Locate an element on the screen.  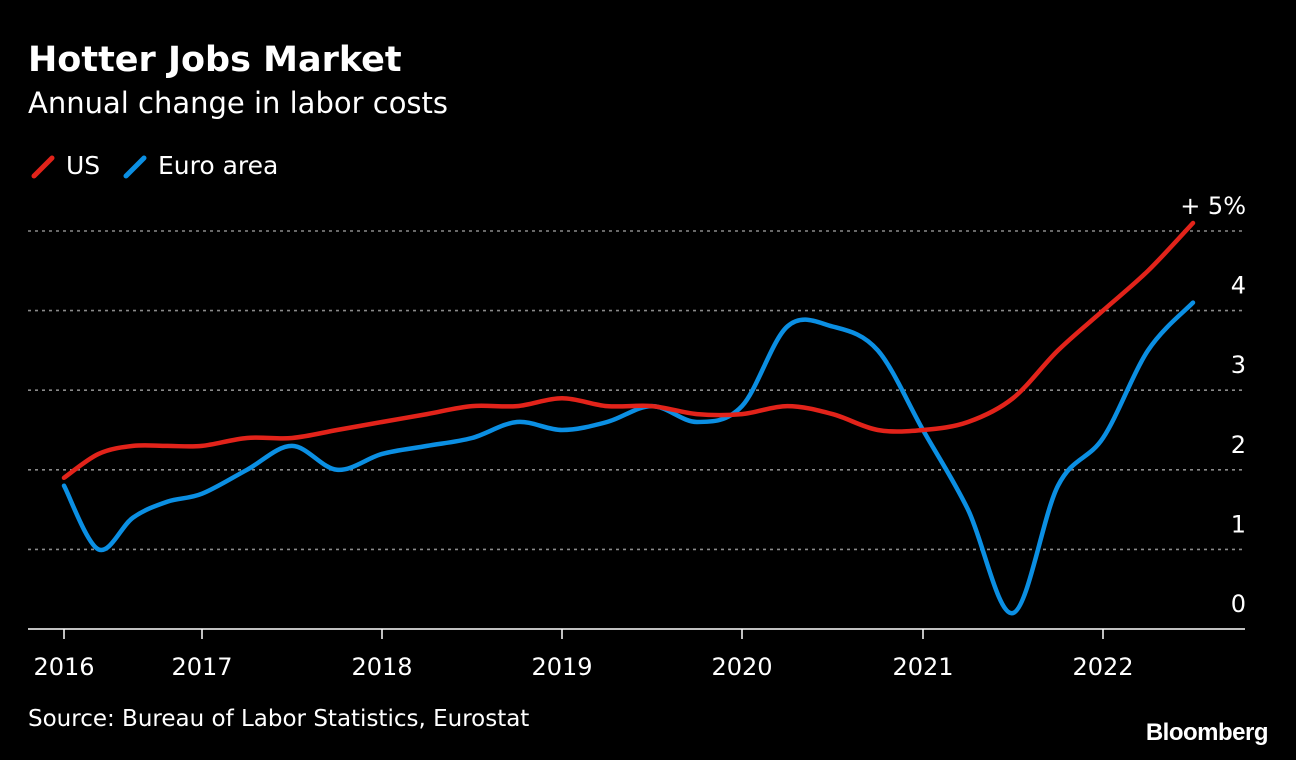
x-tick-label-2020: 2020 is located at coordinates (741, 667).